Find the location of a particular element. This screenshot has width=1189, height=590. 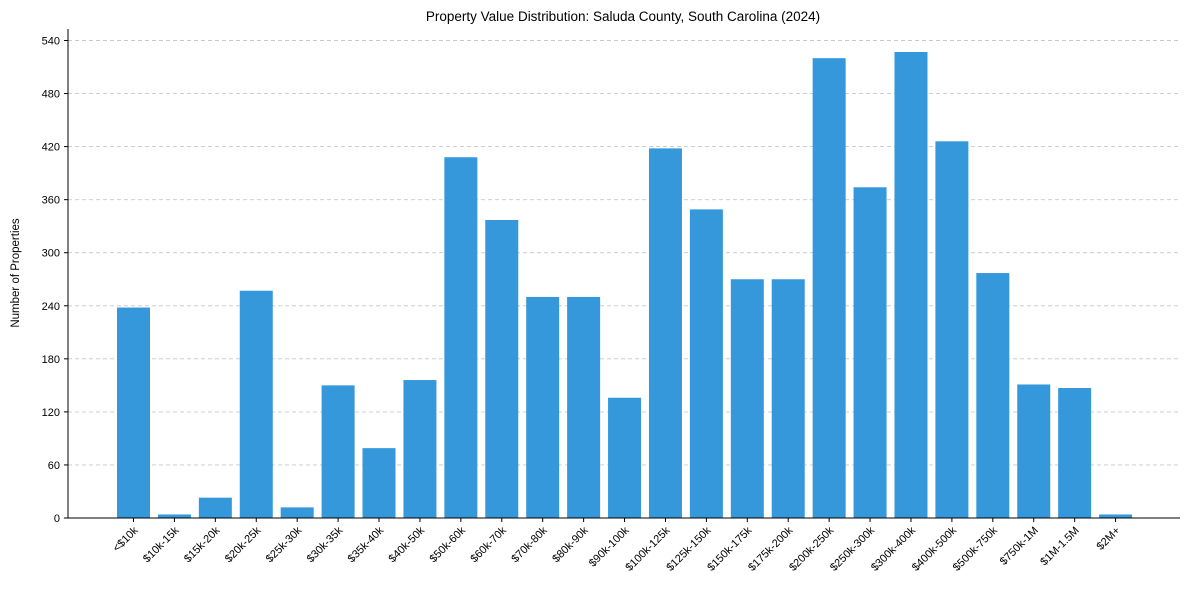

x-tick-label: $25k-30k is located at coordinates (284, 544).